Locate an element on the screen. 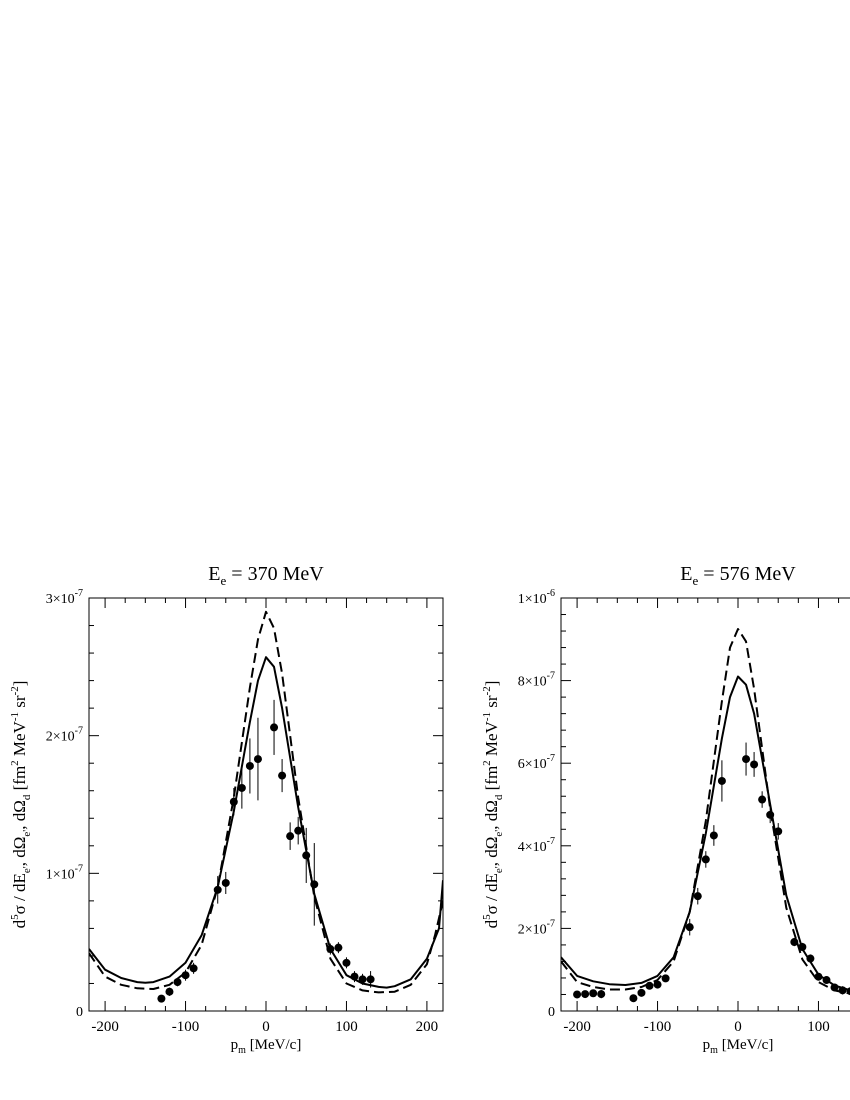 The height and width of the screenshot is (1100, 850). chart-title: Ee = 576 MeV is located at coordinates (738, 575).